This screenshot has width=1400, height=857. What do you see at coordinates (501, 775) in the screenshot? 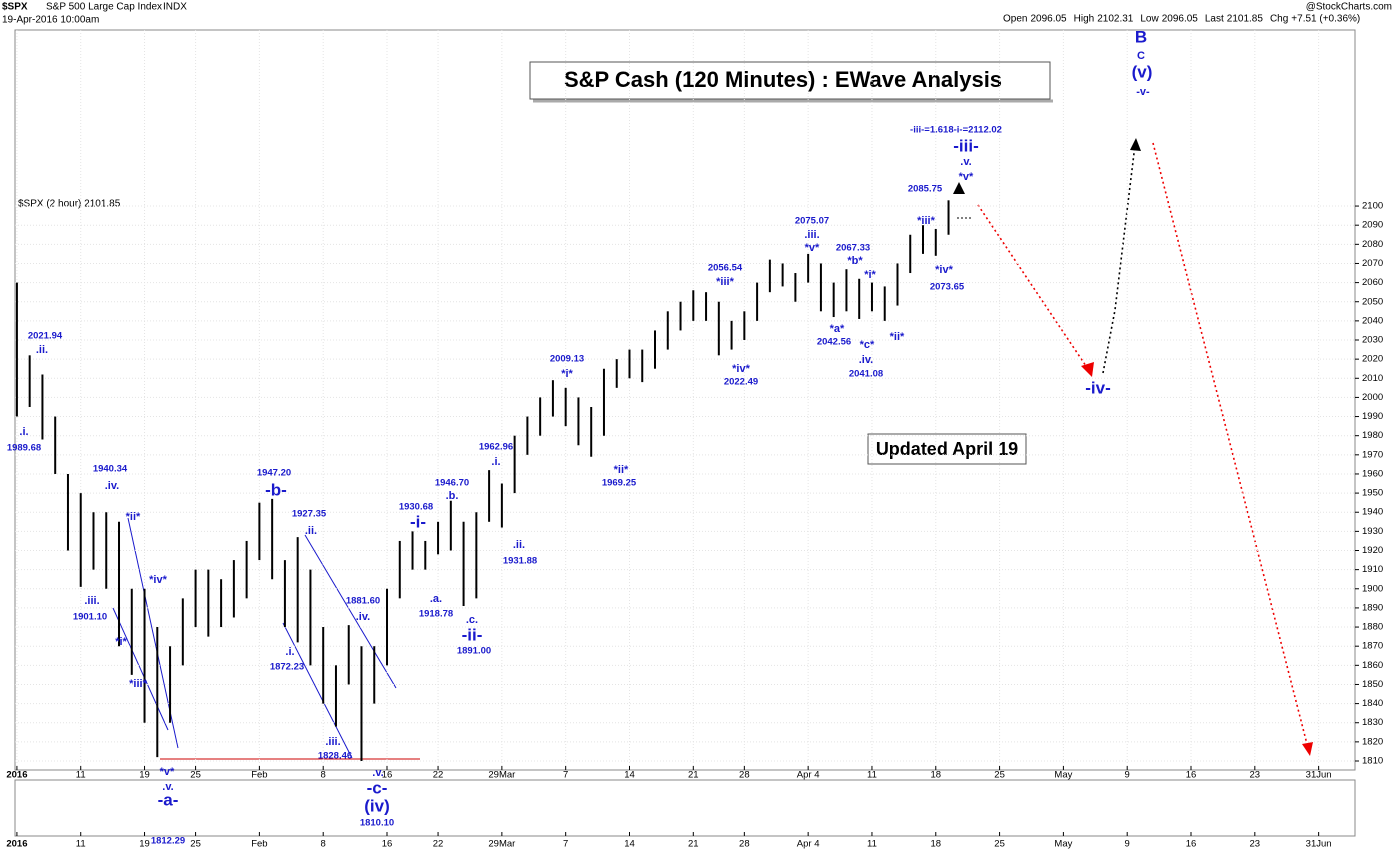
I see `x-tick-label: 29Mar` at bounding box center [501, 775].